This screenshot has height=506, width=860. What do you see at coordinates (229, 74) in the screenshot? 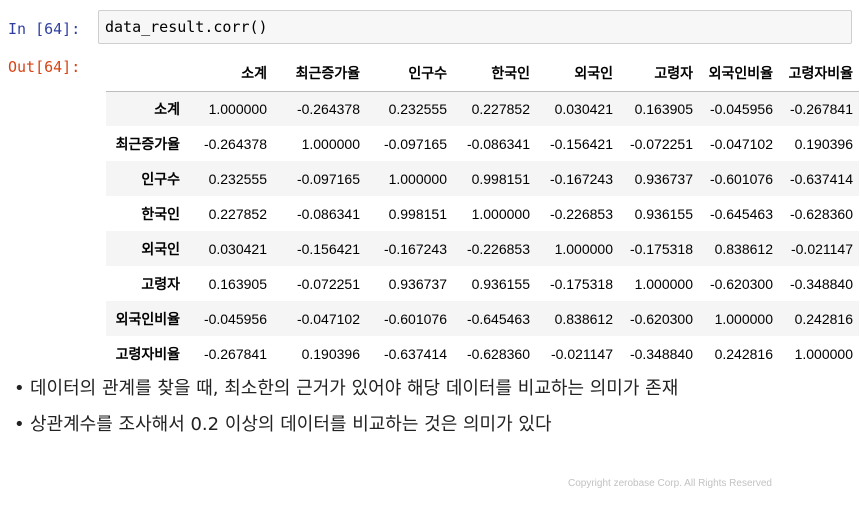
I see `column-header: 소계` at bounding box center [229, 74].